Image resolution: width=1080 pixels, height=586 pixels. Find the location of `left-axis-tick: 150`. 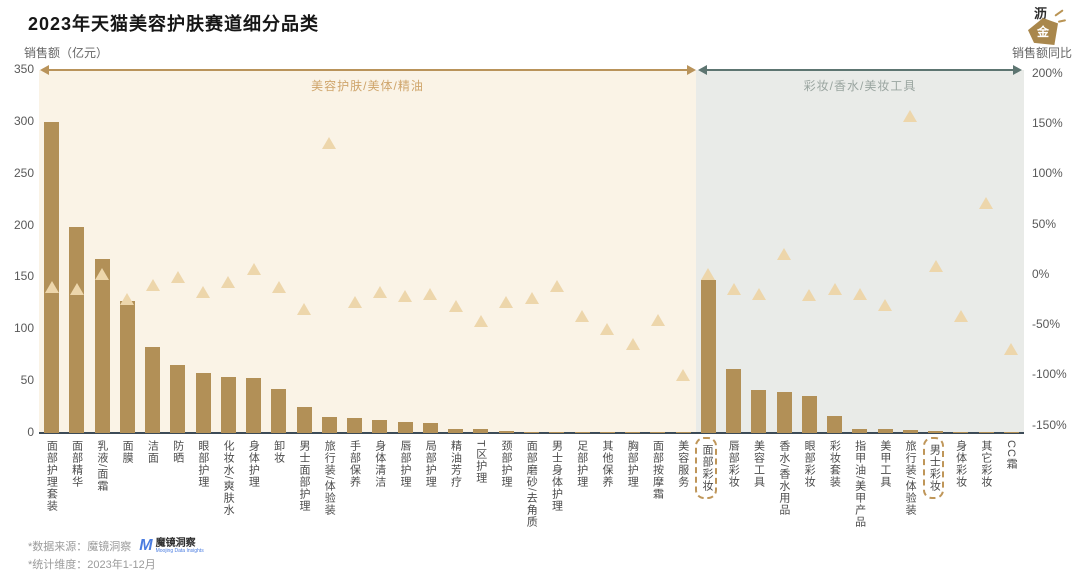

left-axis-tick: 150 is located at coordinates (23, 276).